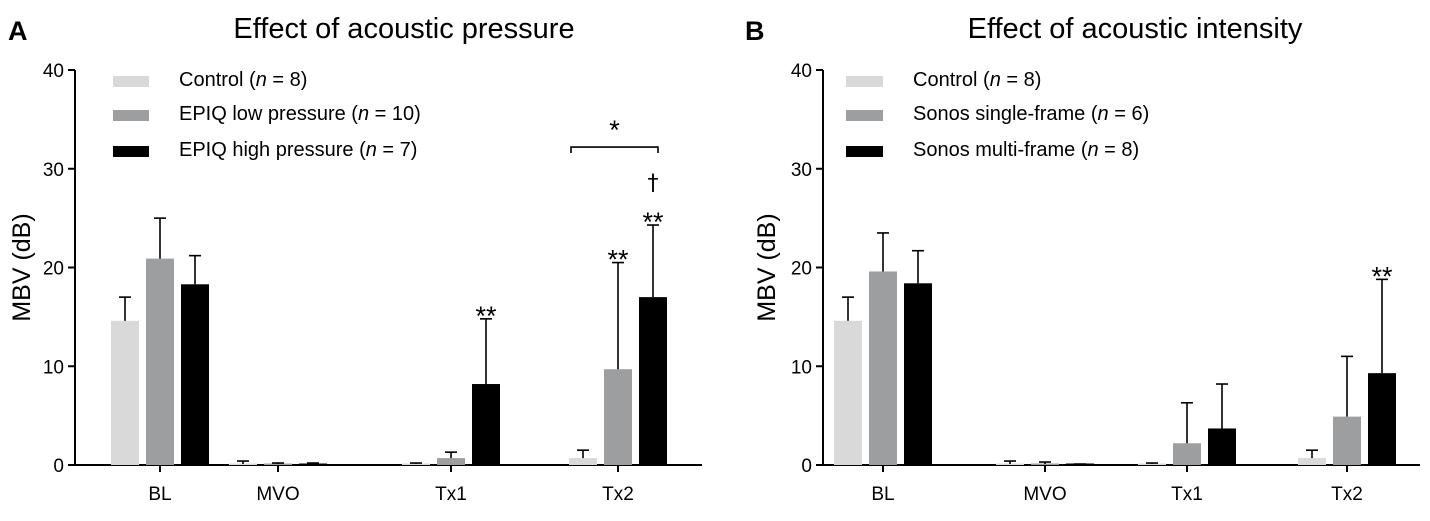  What do you see at coordinates (266, 150) in the screenshot?
I see `legend-series-name: EPIQ high pressure` at bounding box center [266, 150].